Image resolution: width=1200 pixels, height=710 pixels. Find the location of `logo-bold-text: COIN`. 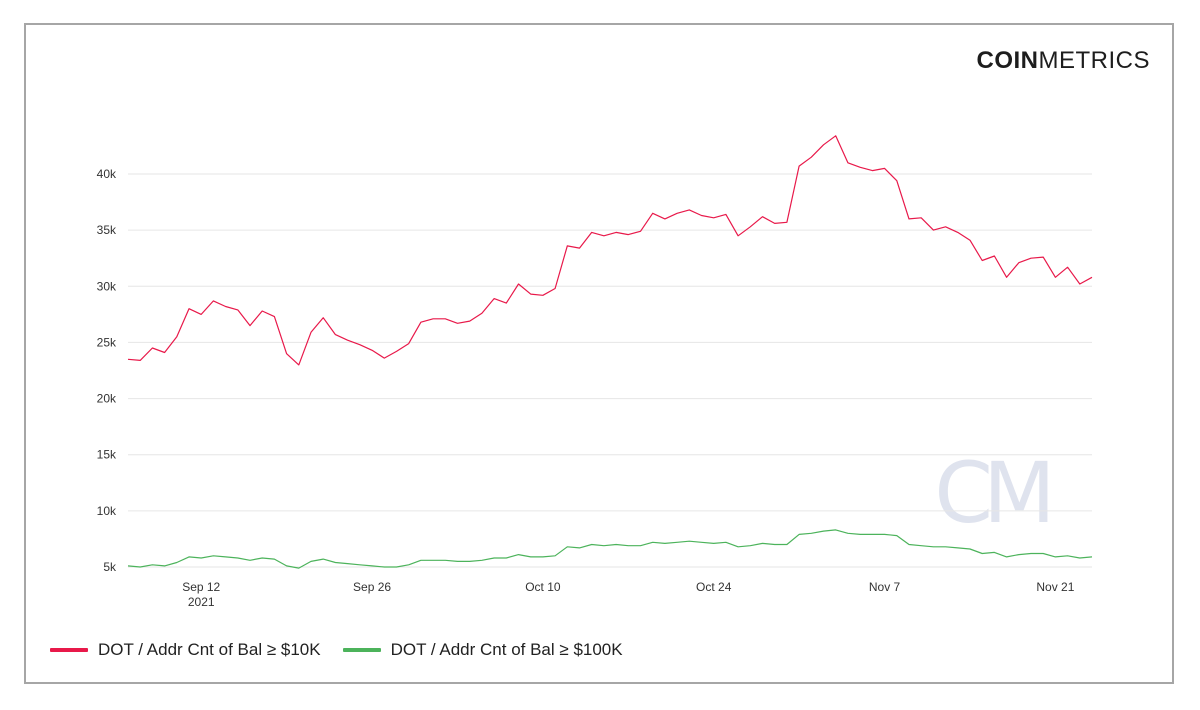

logo-bold-text: COIN is located at coordinates (1007, 60).